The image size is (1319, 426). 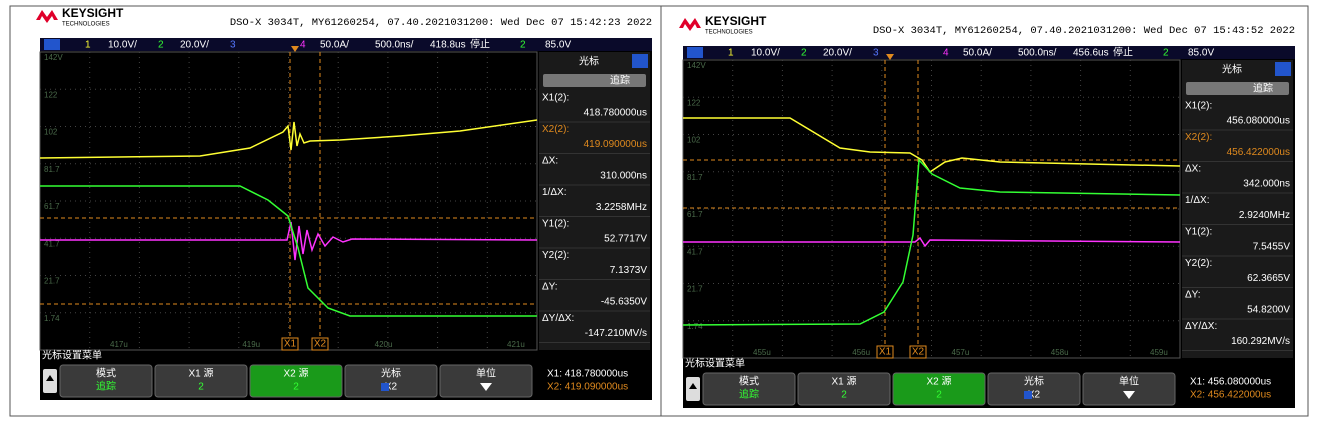 I want to click on softkey-label: 模式, so click(x=106, y=373).